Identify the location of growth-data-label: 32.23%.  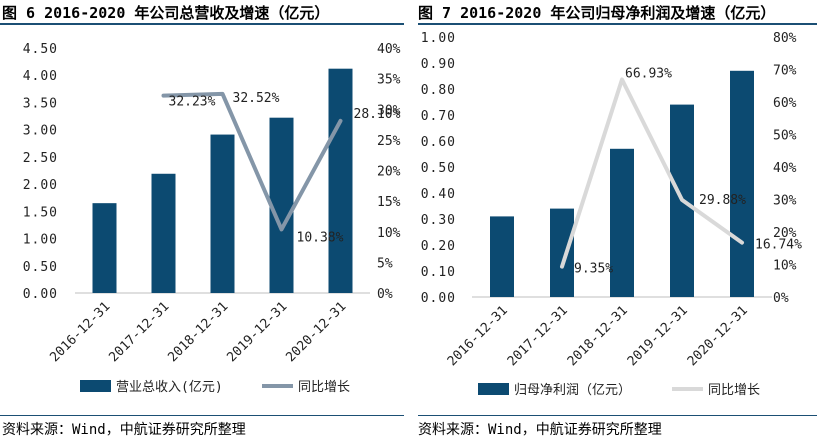
(192, 102).